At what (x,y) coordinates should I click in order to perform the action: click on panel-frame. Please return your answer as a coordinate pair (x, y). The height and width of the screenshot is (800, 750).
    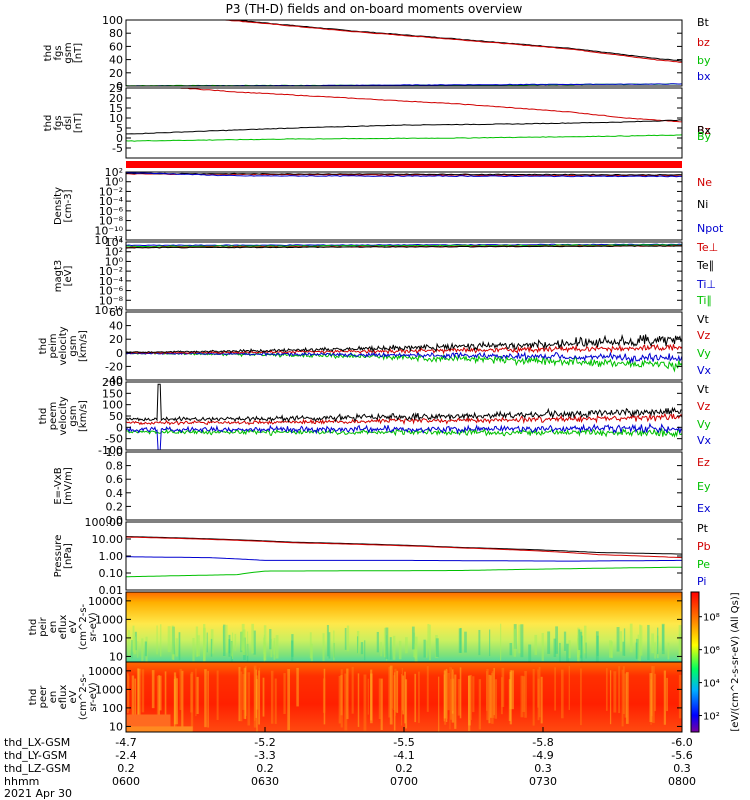
    Looking at the image, I should click on (404, 346).